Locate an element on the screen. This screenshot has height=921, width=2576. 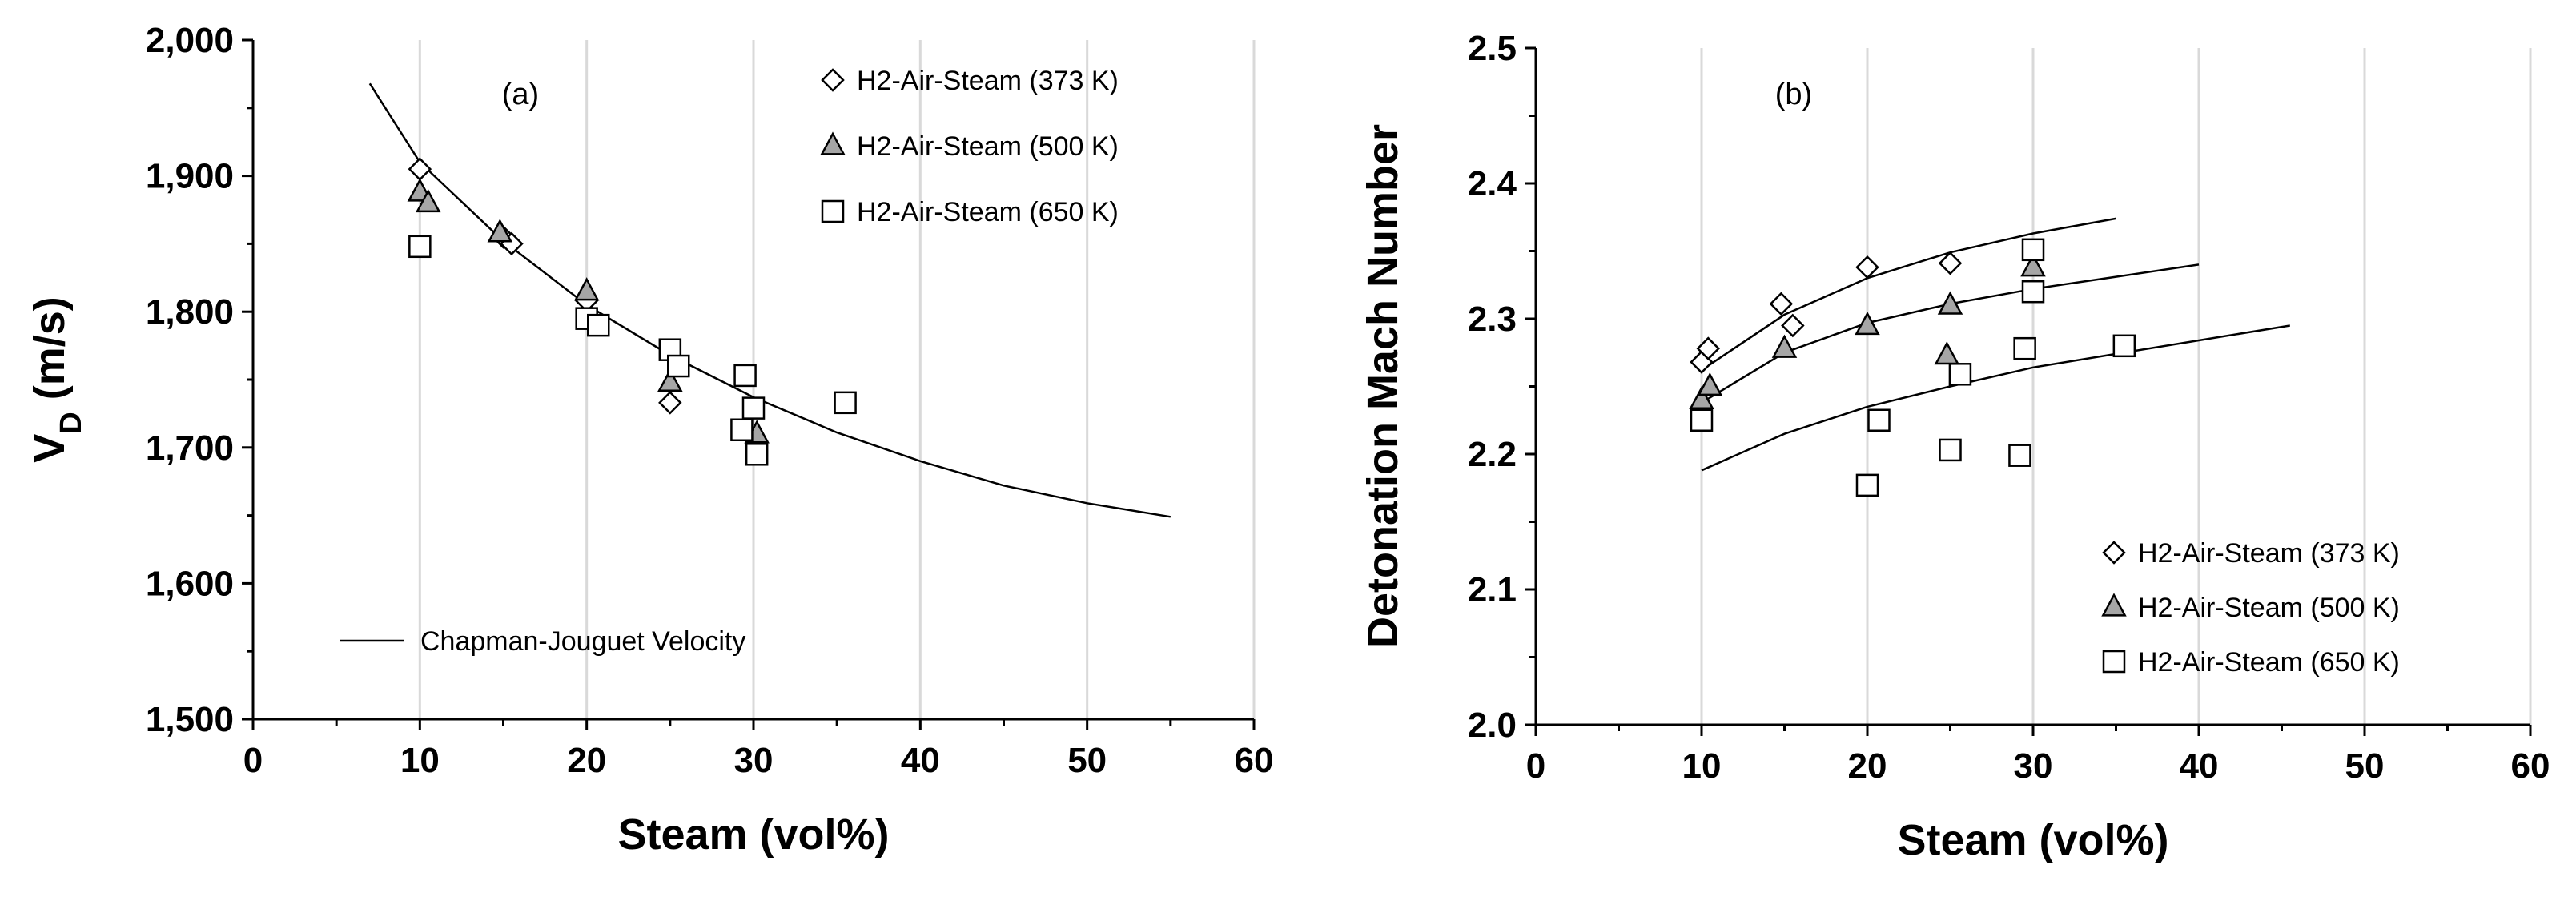
y-axis-title: VD (m/s) is located at coordinates (57, 379).